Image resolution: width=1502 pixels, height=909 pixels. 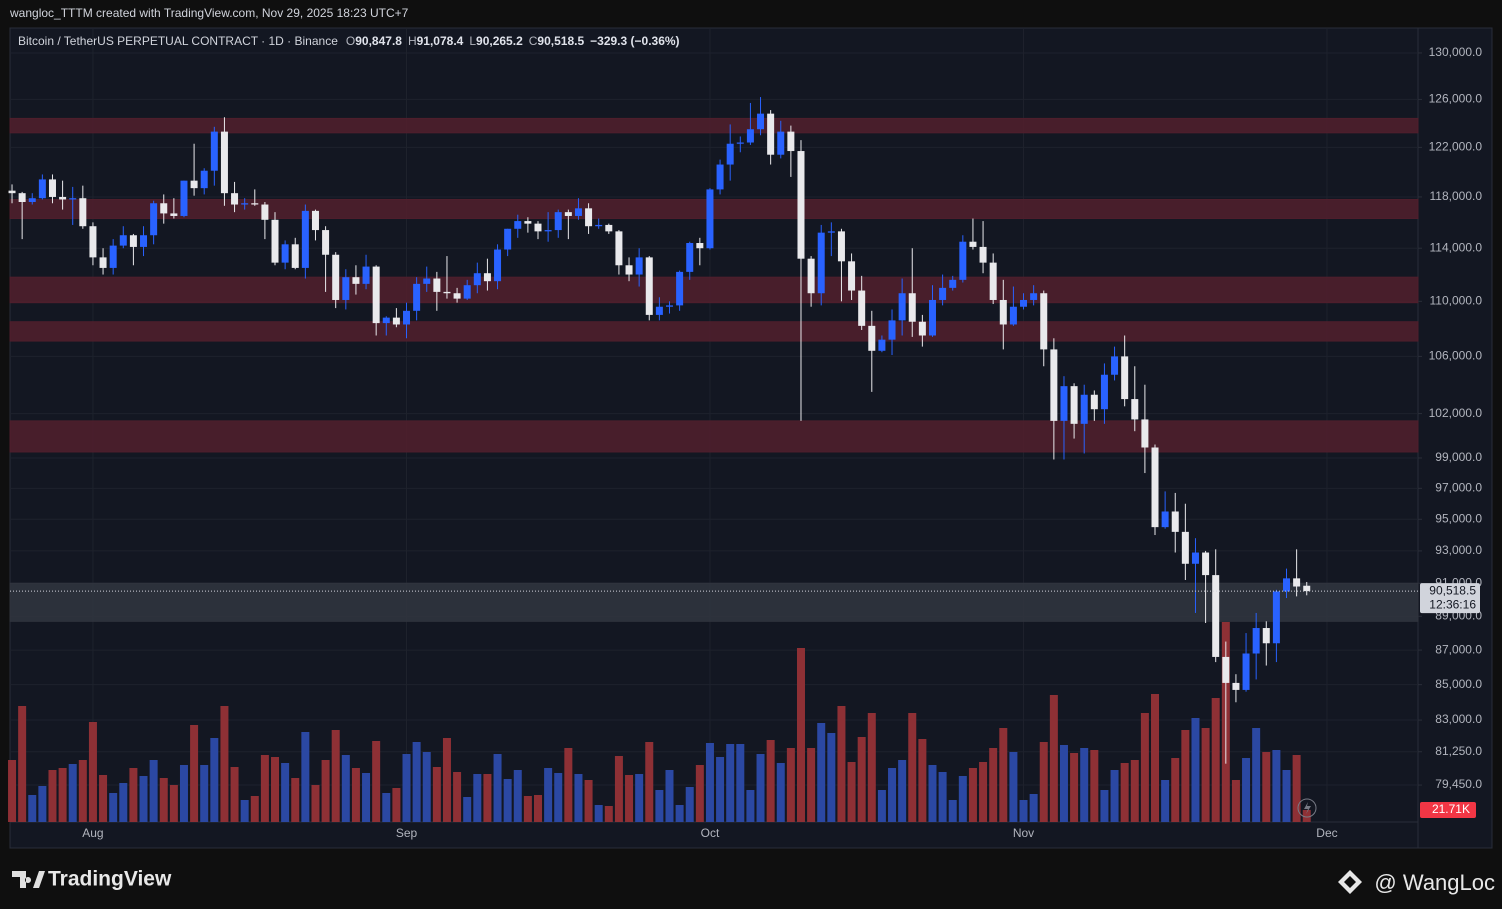 What do you see at coordinates (1452, 604) in the screenshot?
I see `countdown-label: 12:36:16` at bounding box center [1452, 604].